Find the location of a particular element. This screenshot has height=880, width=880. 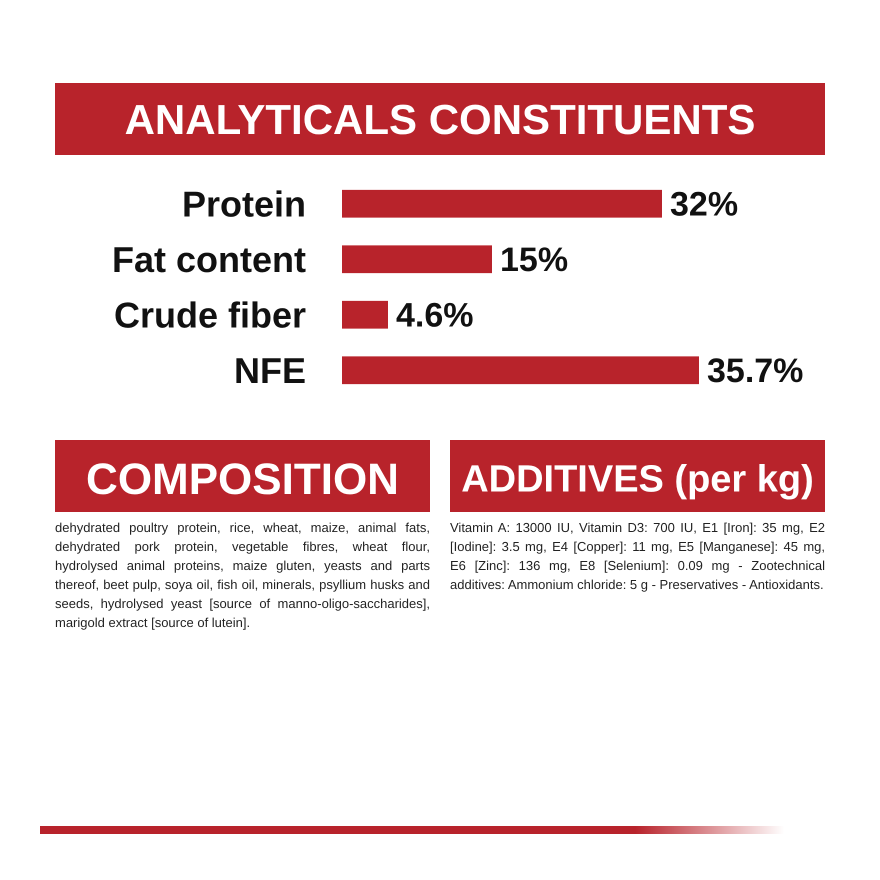

y-tick-label: NFE is located at coordinates (270, 370).